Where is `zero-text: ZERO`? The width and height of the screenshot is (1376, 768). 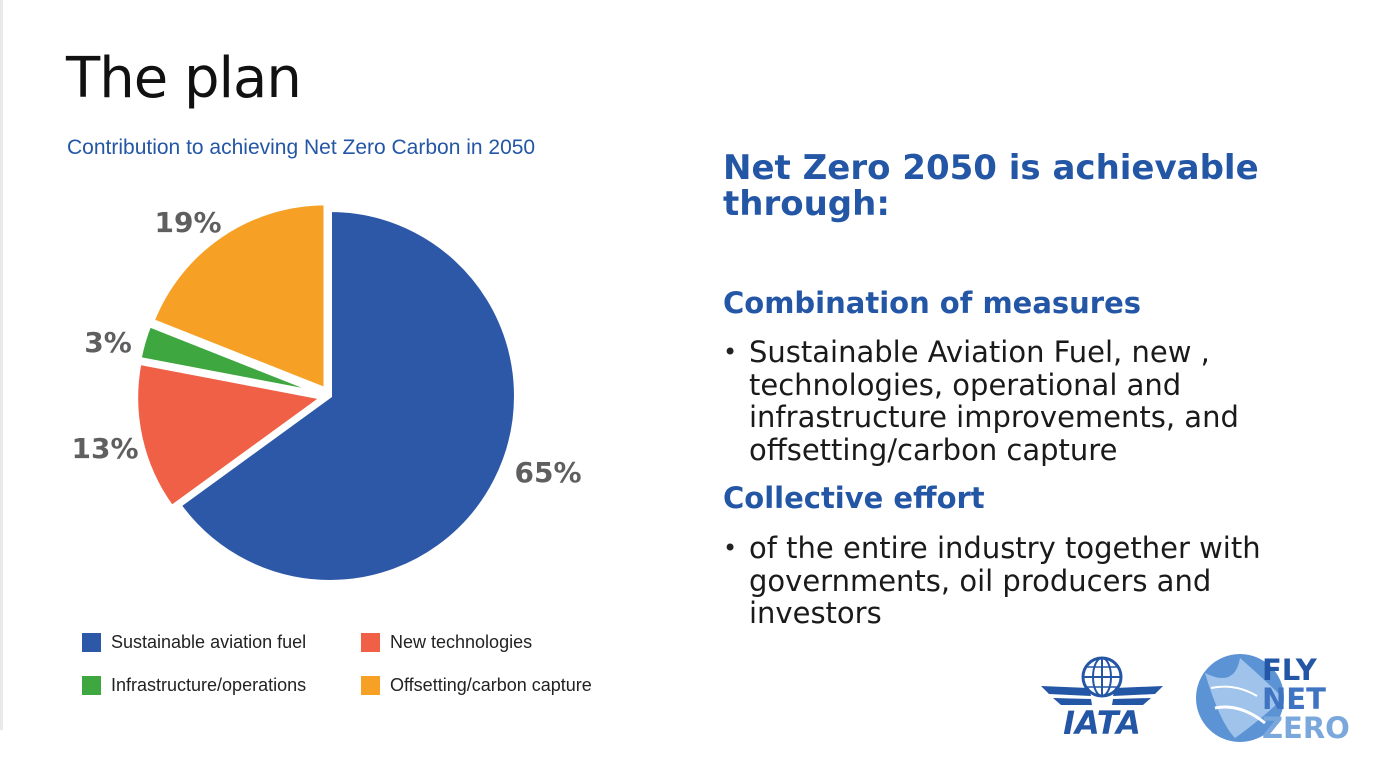
zero-text: ZERO is located at coordinates (1306, 728).